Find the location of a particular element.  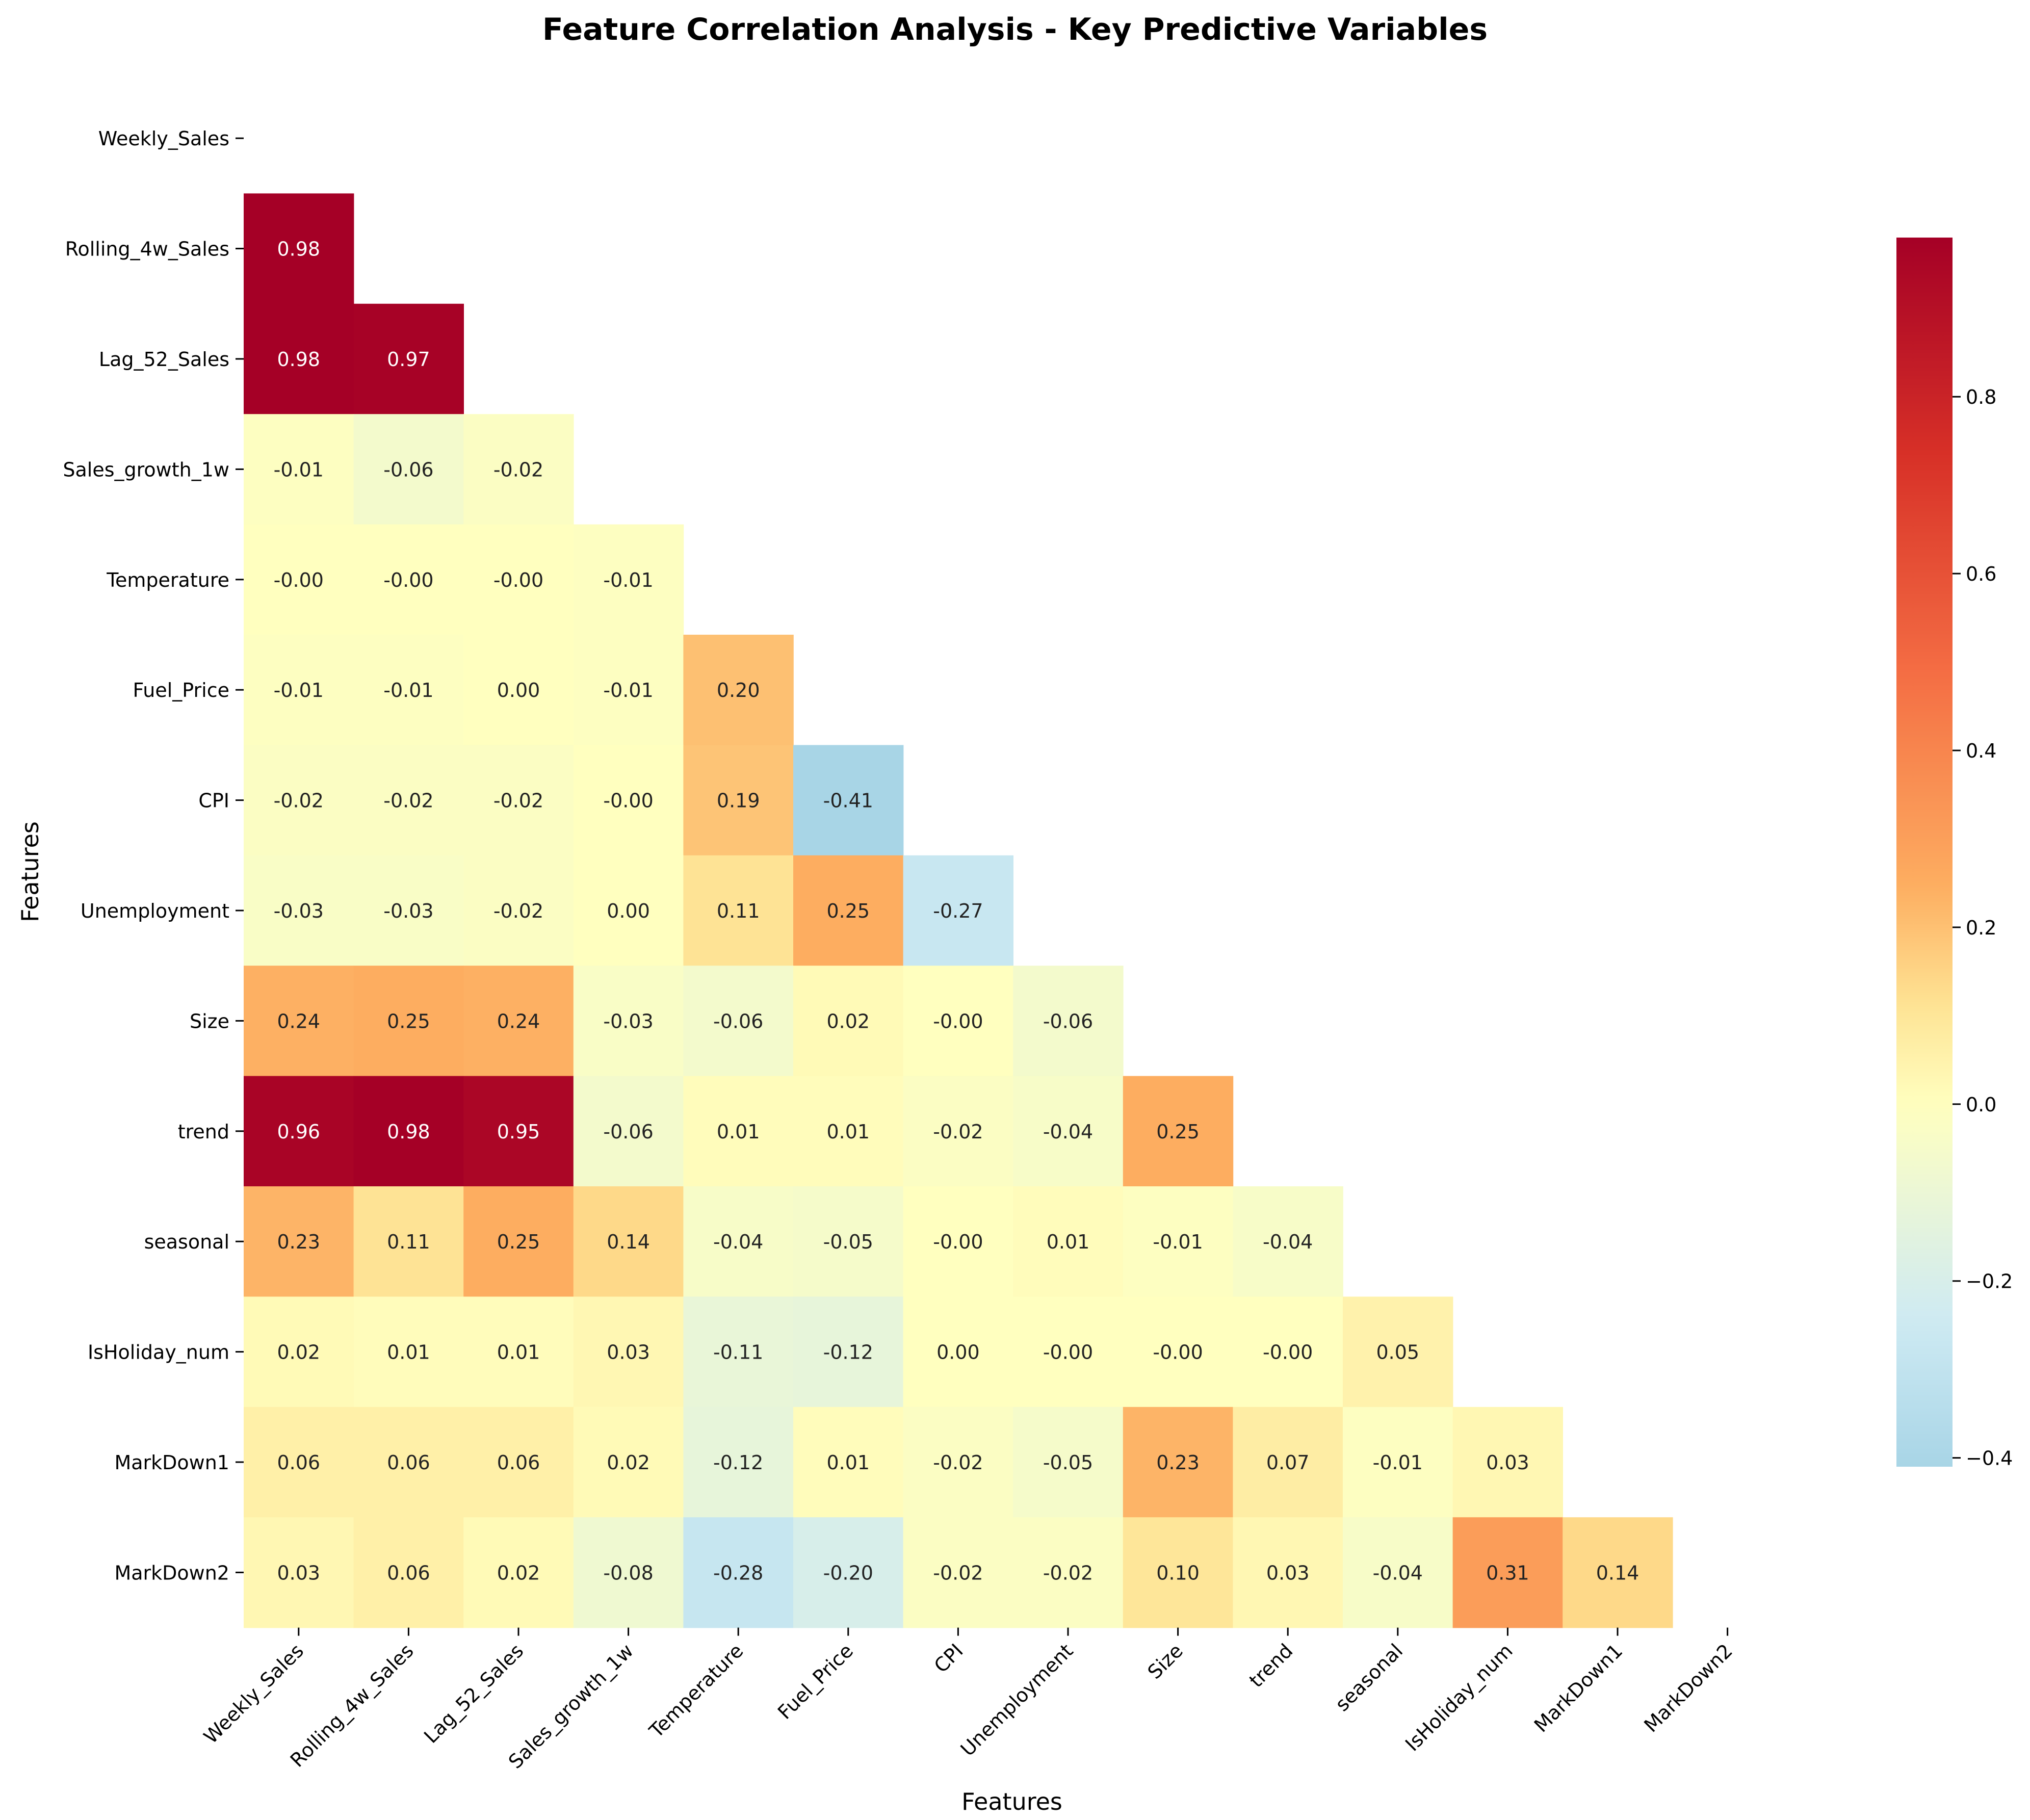

cell-value-label: -0.41 is located at coordinates (848, 801).